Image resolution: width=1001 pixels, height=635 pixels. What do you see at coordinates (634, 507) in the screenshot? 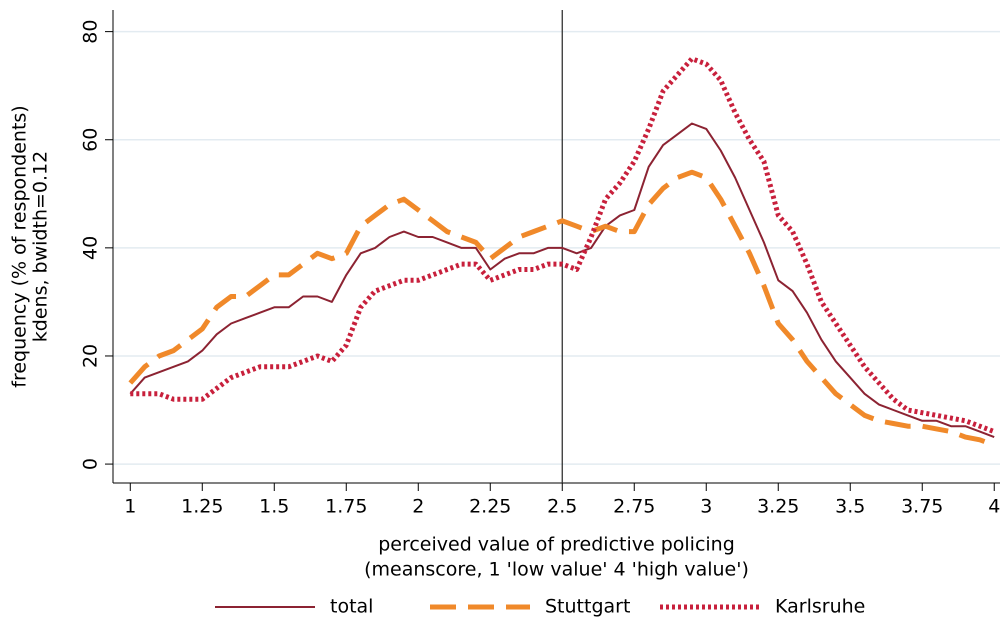
I see `x-tick-label: 2.75` at bounding box center [634, 507].